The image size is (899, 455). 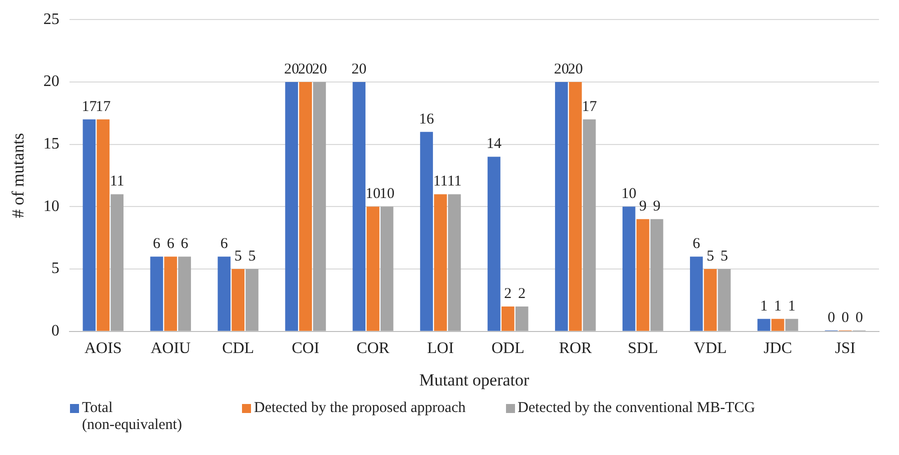 I want to click on x-tick-label: LOI, so click(x=440, y=349).